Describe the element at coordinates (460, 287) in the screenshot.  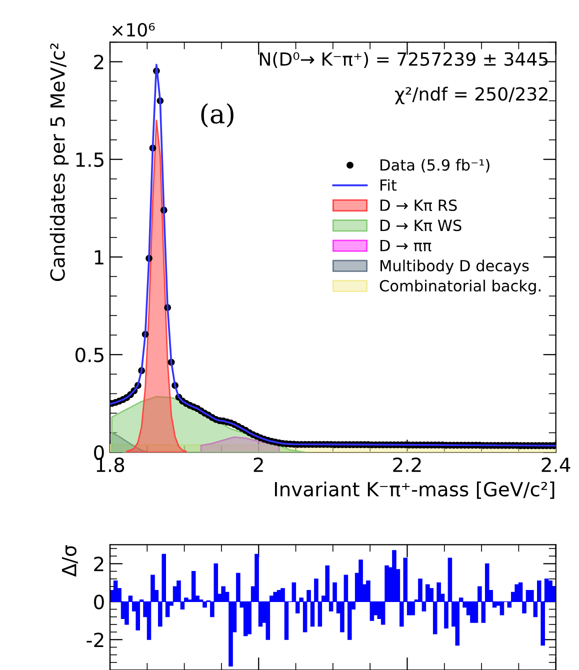
I see `legend-label: Combinatorial backg.` at that location.